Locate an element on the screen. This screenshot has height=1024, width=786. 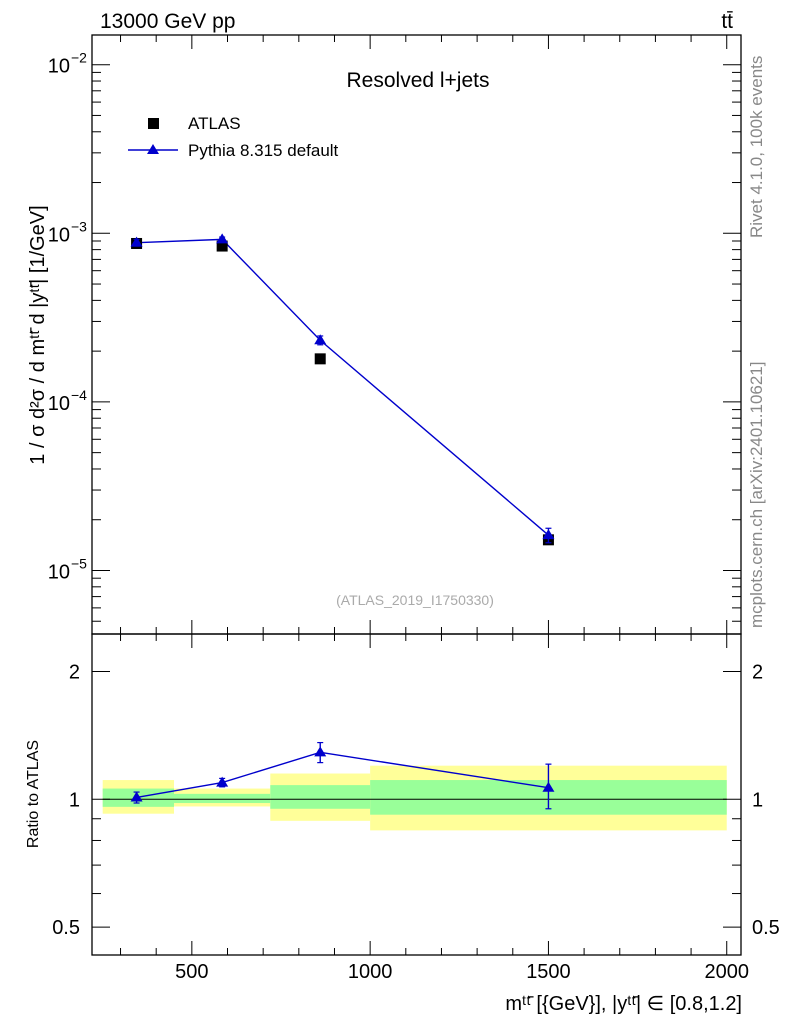
process-label: tt̄ is located at coordinates (727, 21).